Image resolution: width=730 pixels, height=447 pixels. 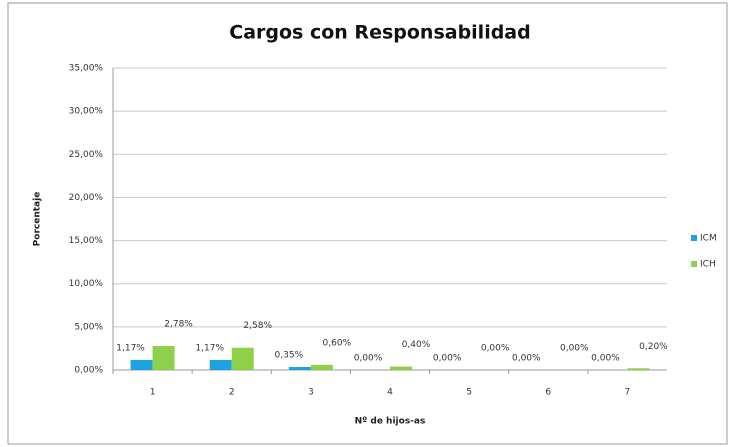 I want to click on x-tick-label: 2, so click(x=232, y=393).